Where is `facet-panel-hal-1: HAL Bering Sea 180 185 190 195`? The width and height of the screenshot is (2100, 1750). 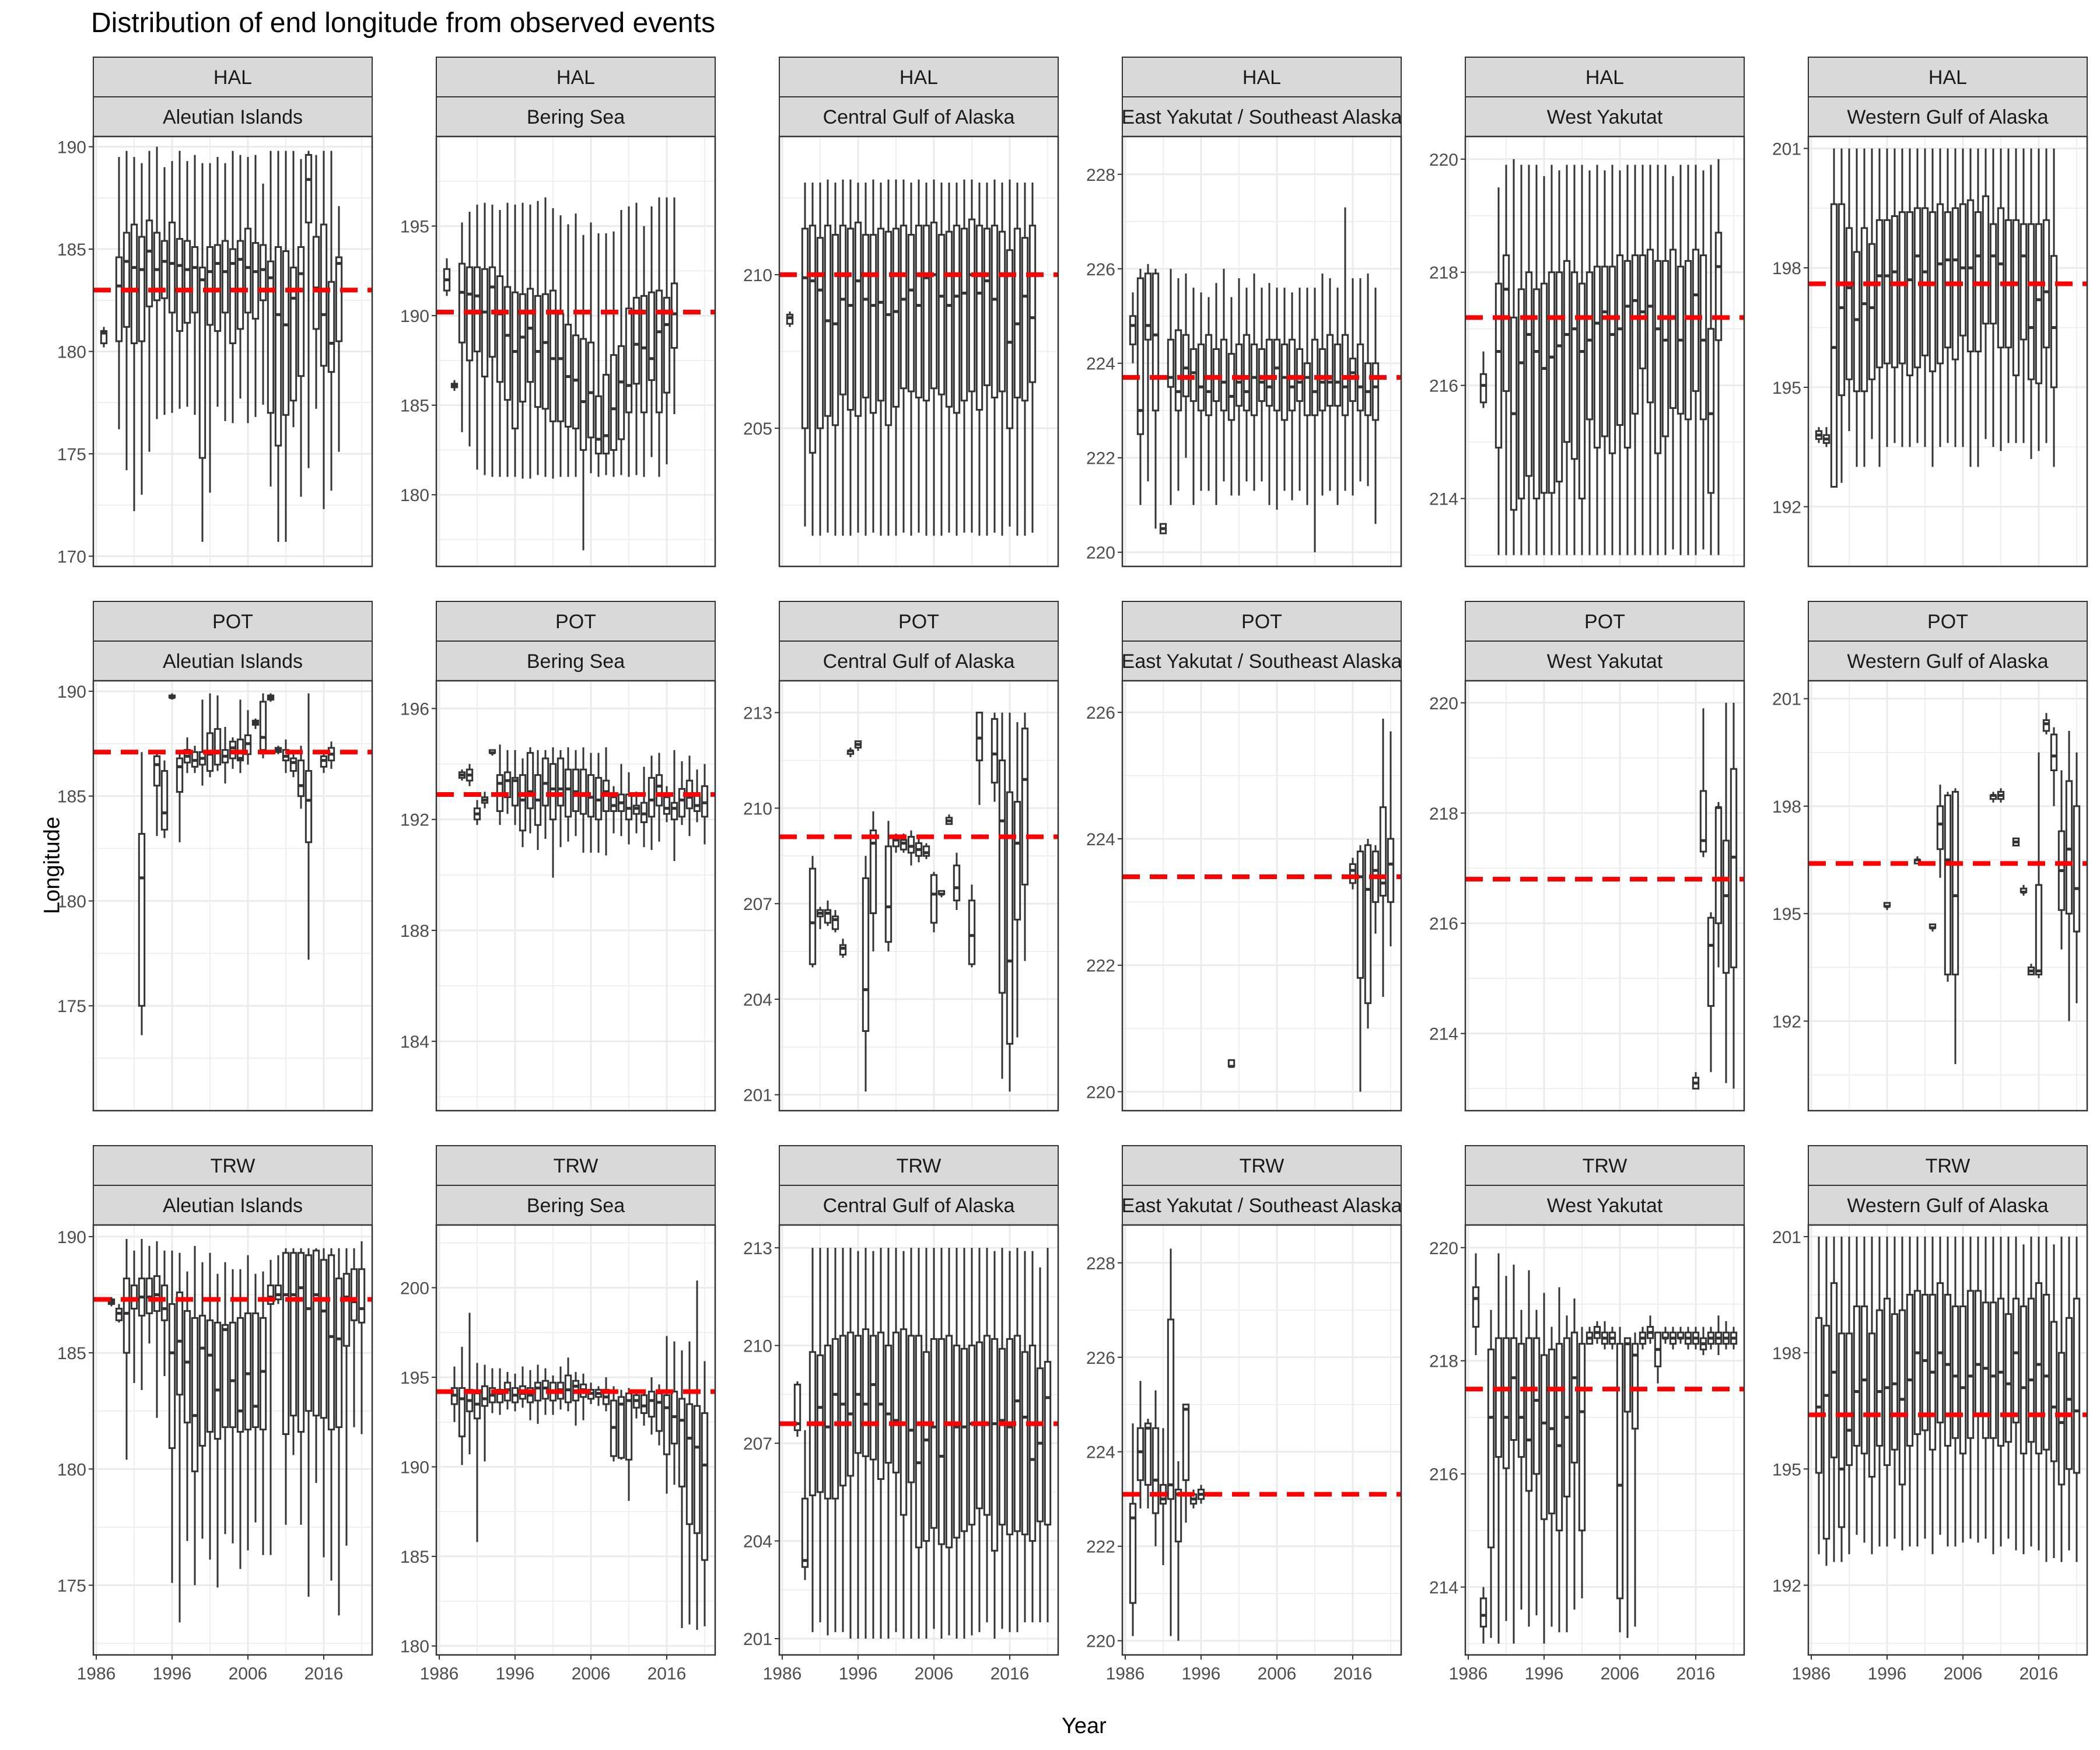 facet-panel-hal-1: HAL Bering Sea 180 185 190 195 is located at coordinates (558, 312).